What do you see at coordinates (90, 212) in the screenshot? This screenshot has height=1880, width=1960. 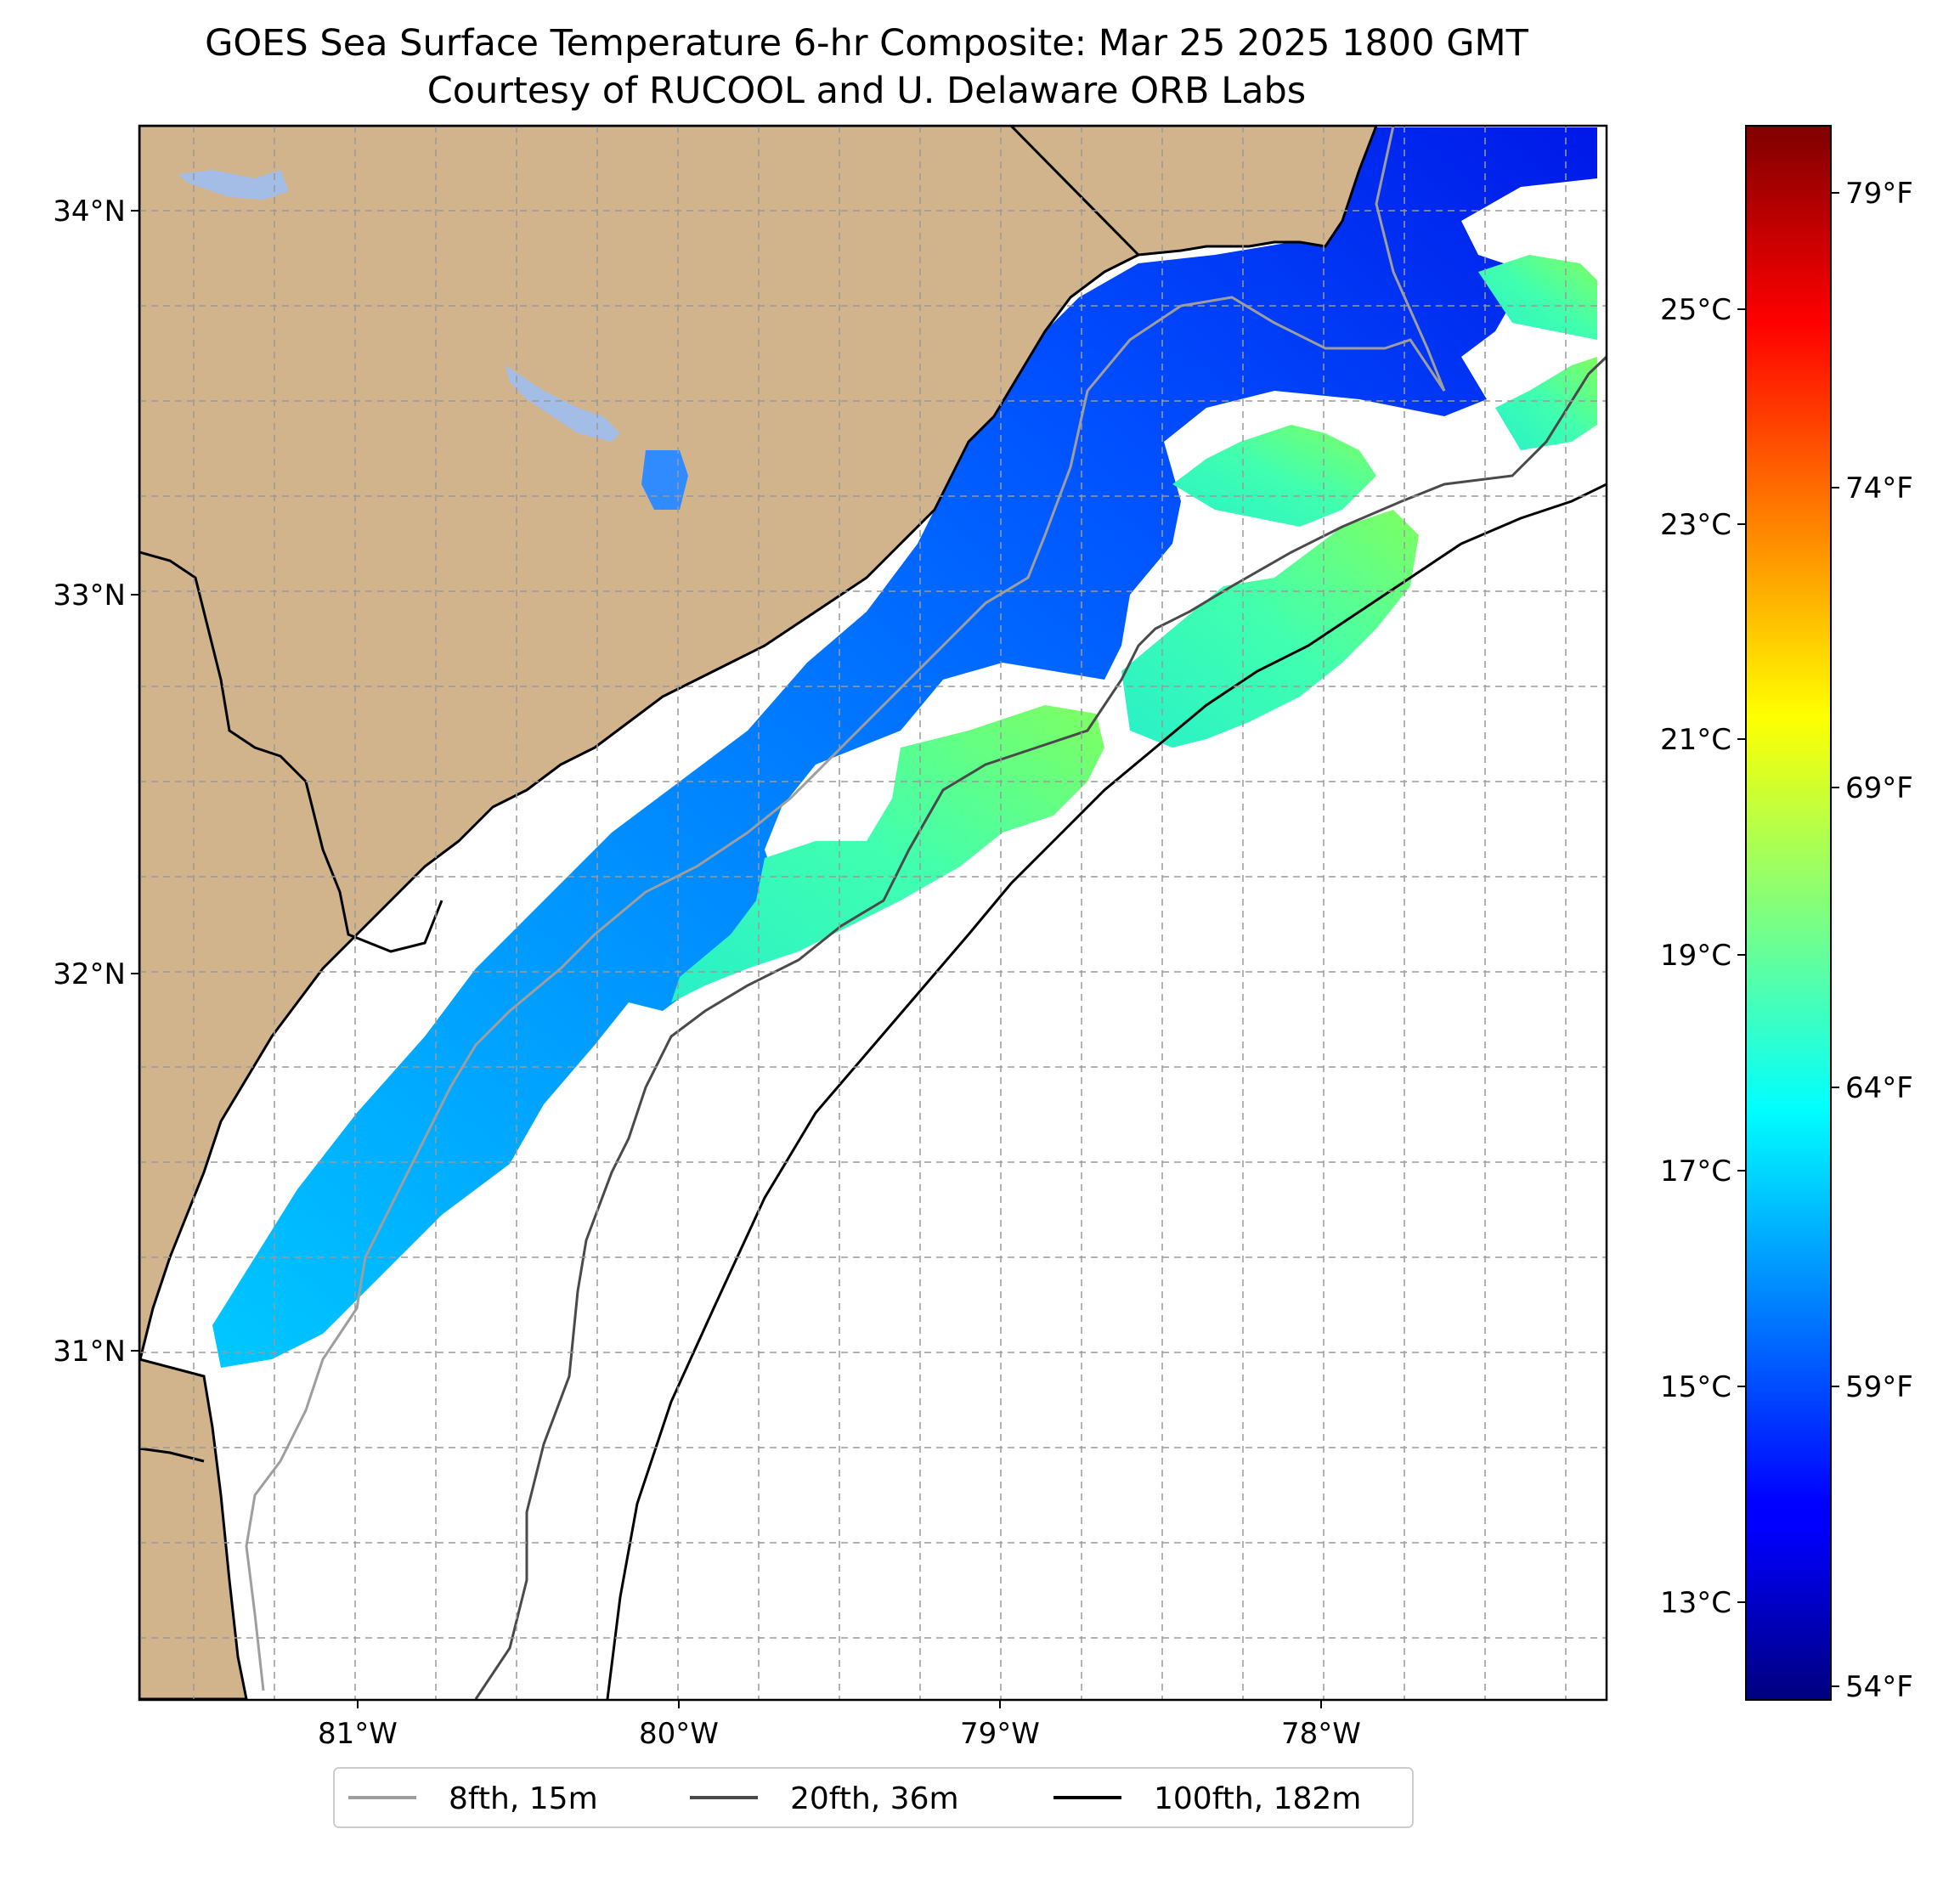 I see `lat-label-34: 34°N` at bounding box center [90, 212].